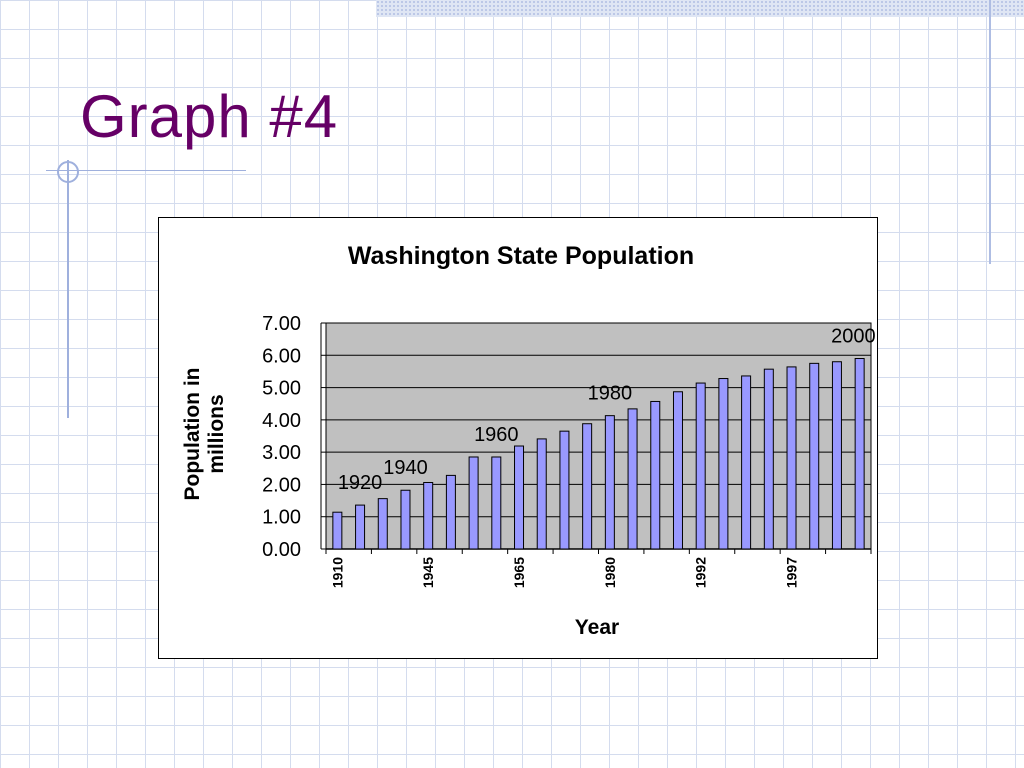 The image size is (1024, 768). What do you see at coordinates (337, 572) in the screenshot?
I see `x-tick-label: 1910` at bounding box center [337, 572].